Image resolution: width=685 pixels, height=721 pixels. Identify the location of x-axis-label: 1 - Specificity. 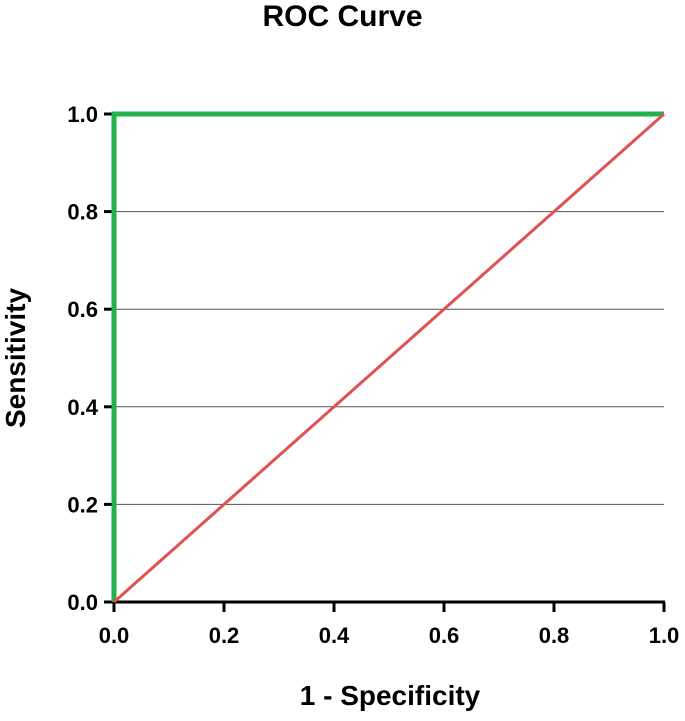
(390, 695).